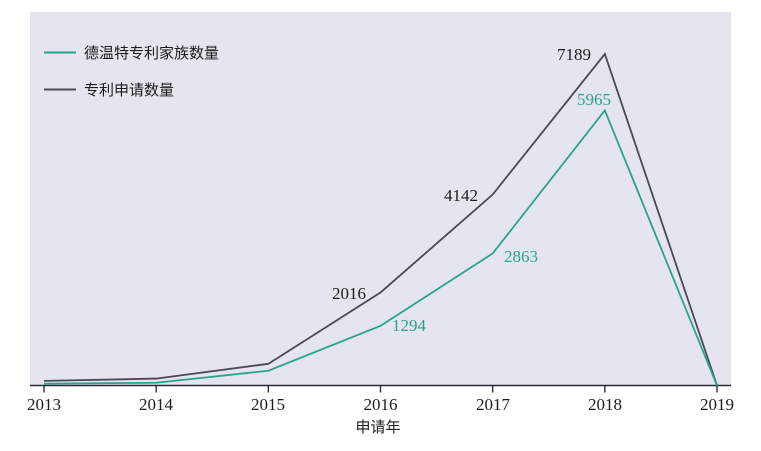  Describe the element at coordinates (349, 293) in the screenshot. I see `data-label-applications-2016: 2016` at that location.